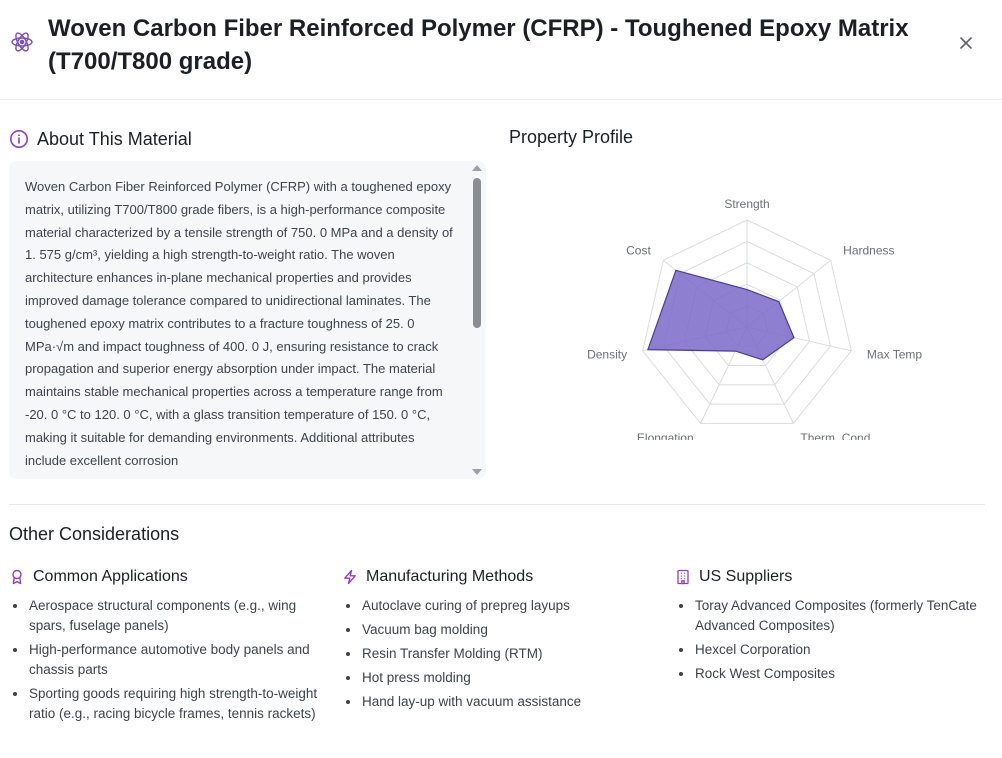  What do you see at coordinates (502, 702) in the screenshot?
I see `list-item: Hand lay-up with vacuum assistance` at bounding box center [502, 702].